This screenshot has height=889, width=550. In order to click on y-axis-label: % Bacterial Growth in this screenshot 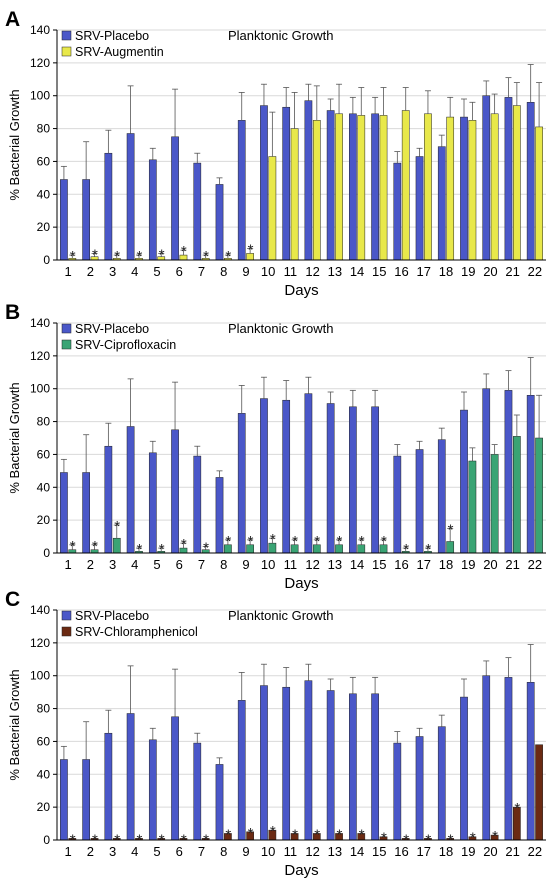, I will do `click(14, 144)`.